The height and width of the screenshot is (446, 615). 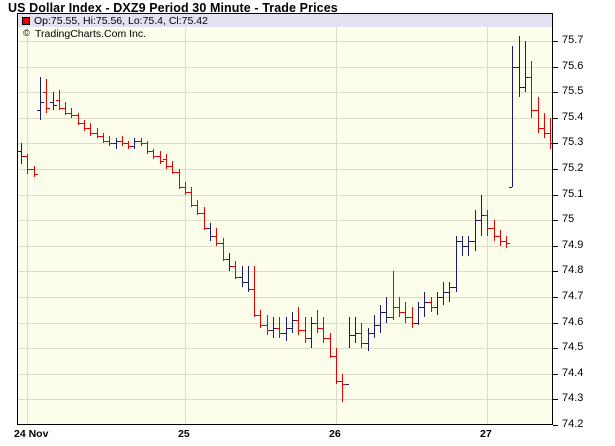 What do you see at coordinates (573, 245) in the screenshot?
I see `y-axis-label: 74.9` at bounding box center [573, 245].